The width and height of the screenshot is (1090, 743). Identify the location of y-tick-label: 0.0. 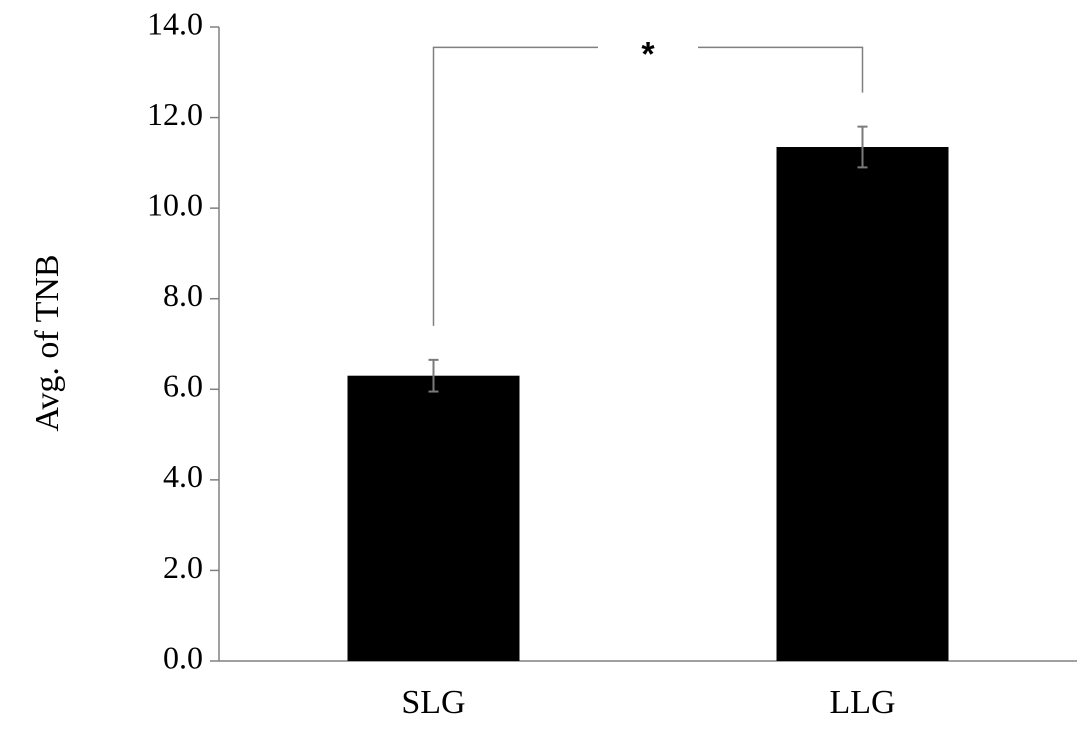
(183, 657).